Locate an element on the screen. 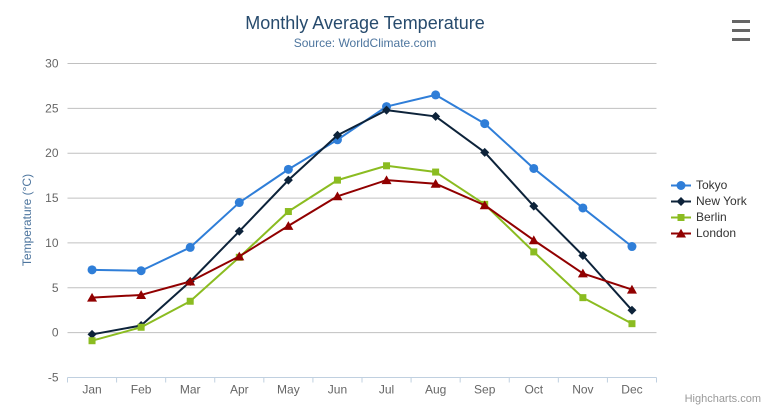 Image resolution: width=769 pixels, height=416 pixels. x-axis-label: Feb is located at coordinates (141, 390).